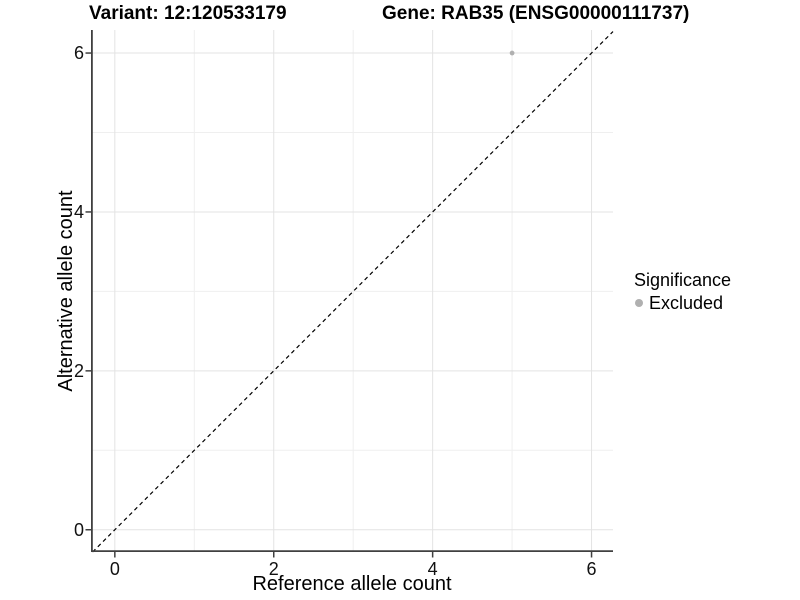 The height and width of the screenshot is (600, 800). I want to click on legend-item-excluded: Excluded, so click(716, 303).